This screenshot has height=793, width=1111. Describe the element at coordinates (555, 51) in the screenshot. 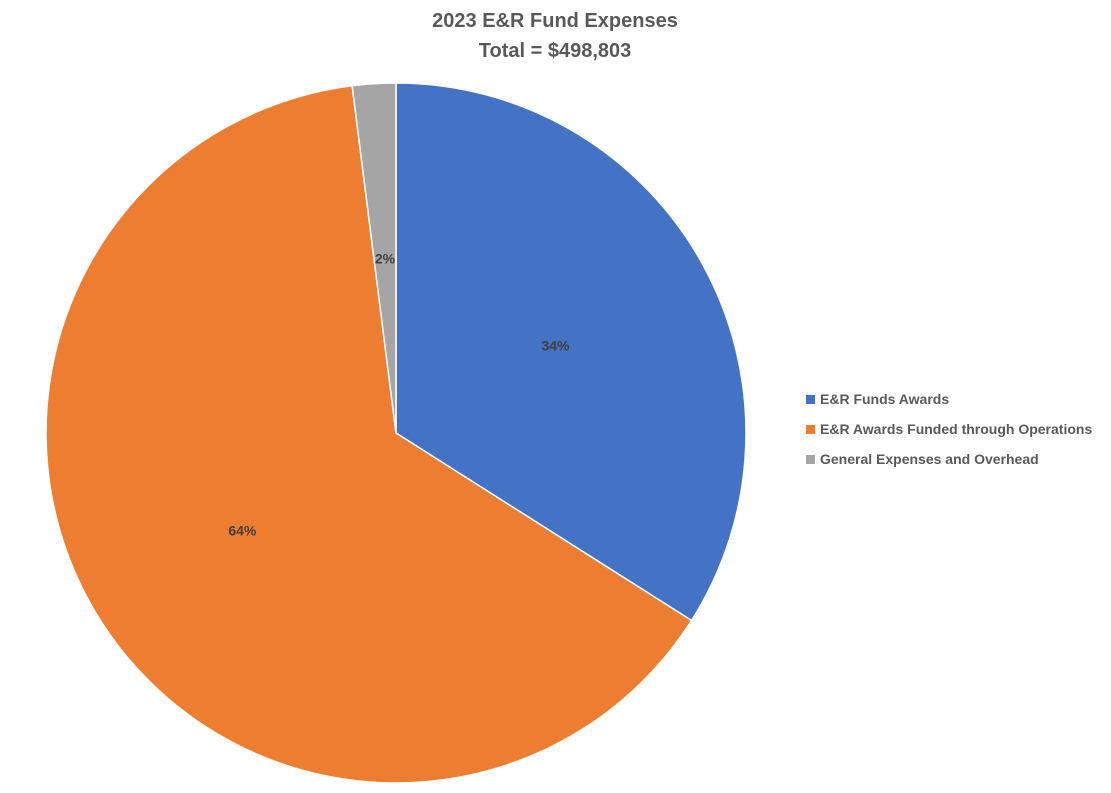

I see `chart-subtitle: Total = $498,803` at that location.